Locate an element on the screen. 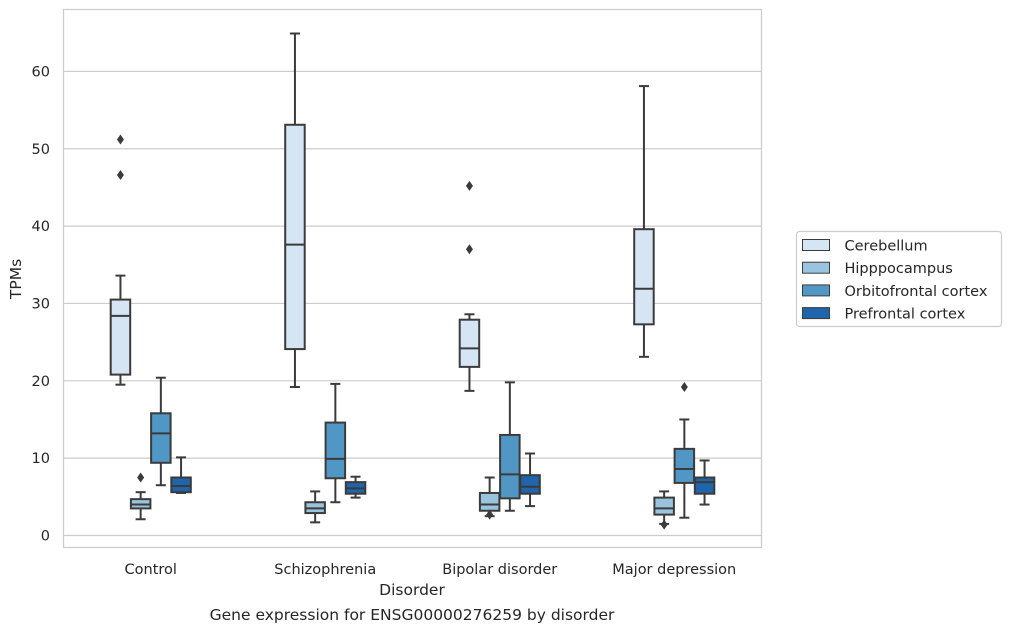 This screenshot has height=634, width=1013. legend-box is located at coordinates (899, 279).